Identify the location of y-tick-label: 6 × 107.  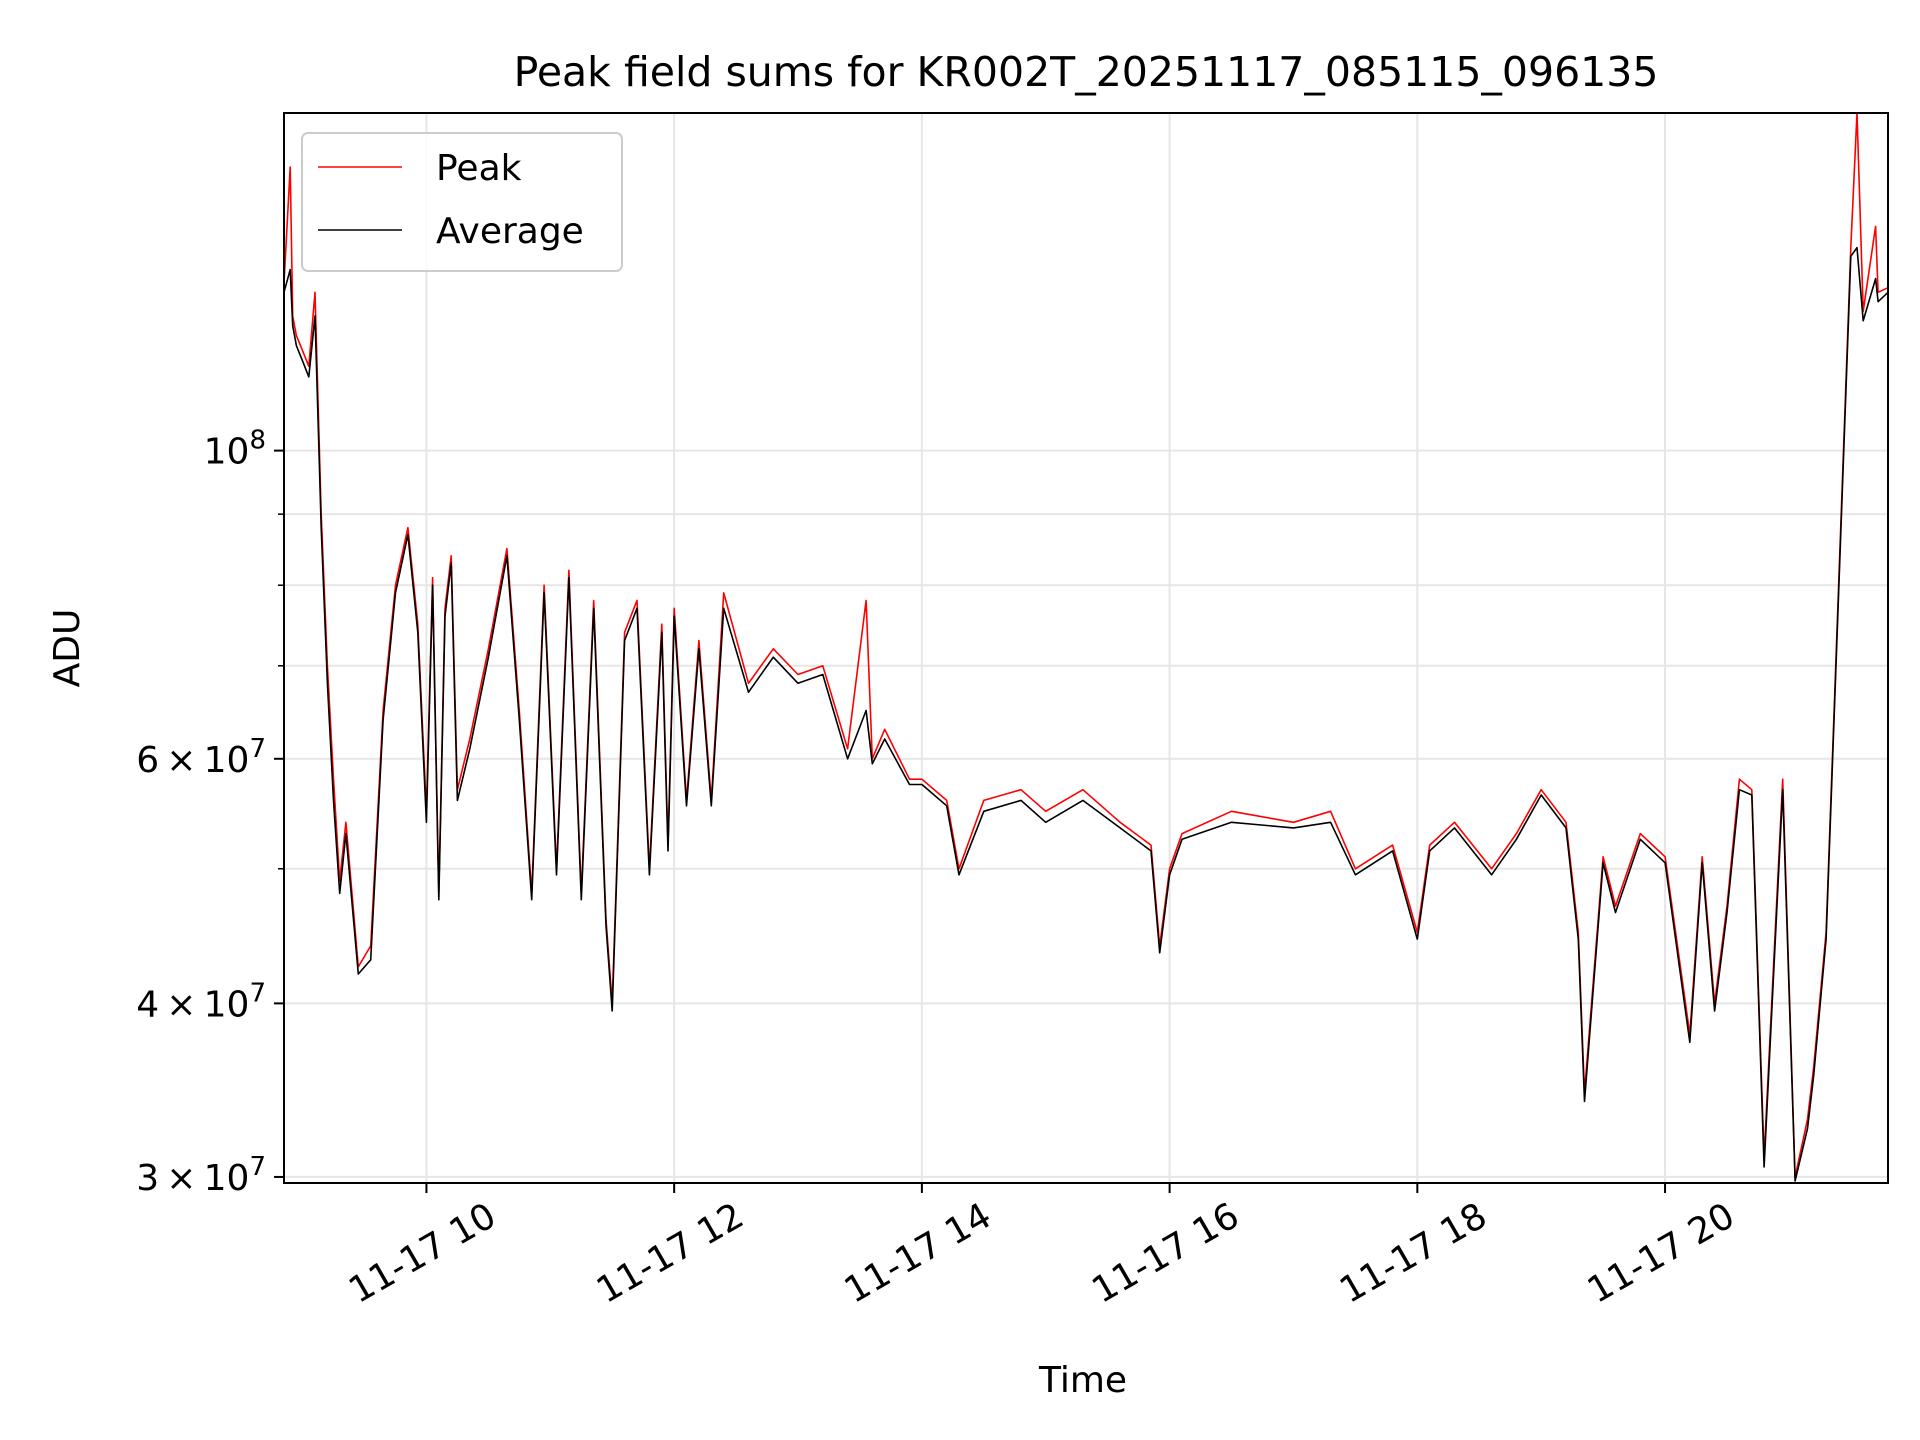
(201, 757).